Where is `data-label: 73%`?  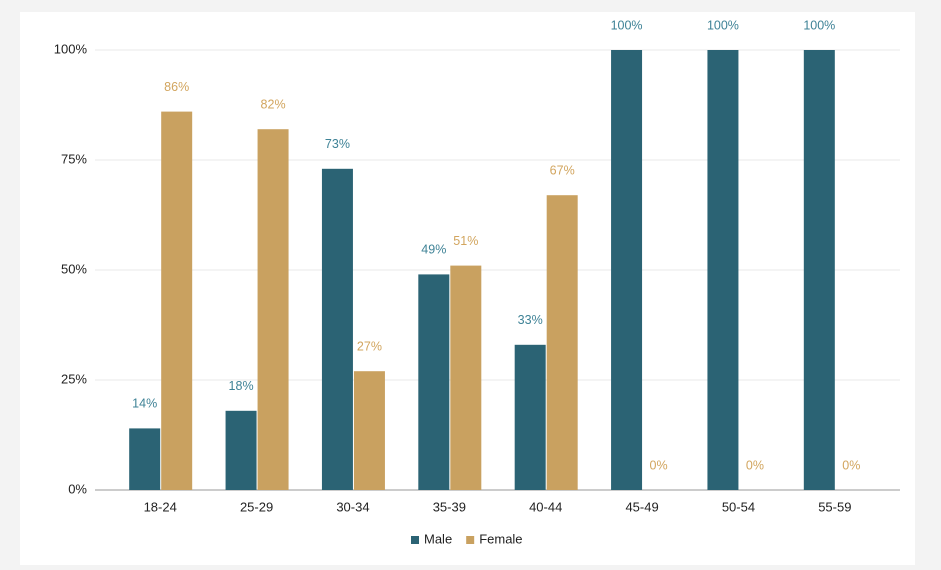 data-label: 73% is located at coordinates (337, 144).